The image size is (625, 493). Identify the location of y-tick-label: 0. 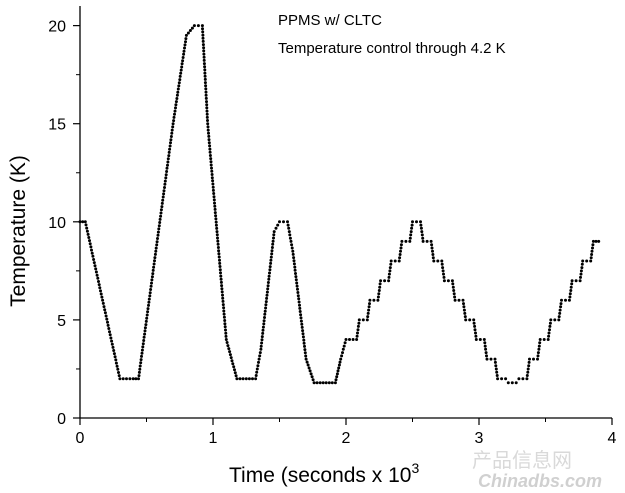
(61, 419).